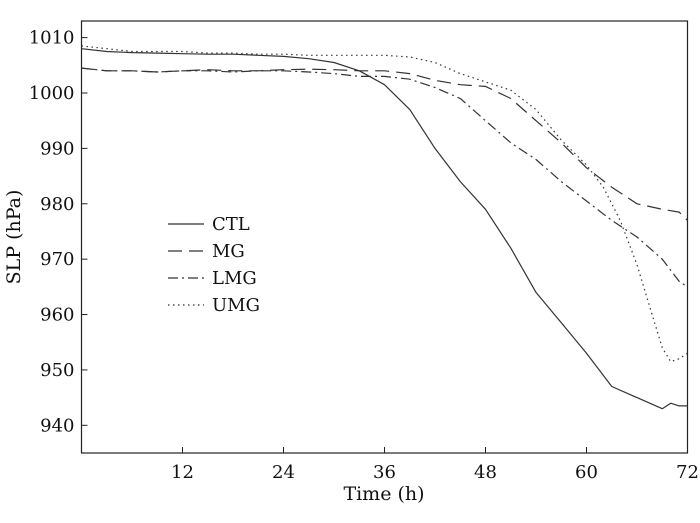 Image resolution: width=700 pixels, height=523 pixels. What do you see at coordinates (228, 251) in the screenshot?
I see `legend-label-mg: MG` at bounding box center [228, 251].